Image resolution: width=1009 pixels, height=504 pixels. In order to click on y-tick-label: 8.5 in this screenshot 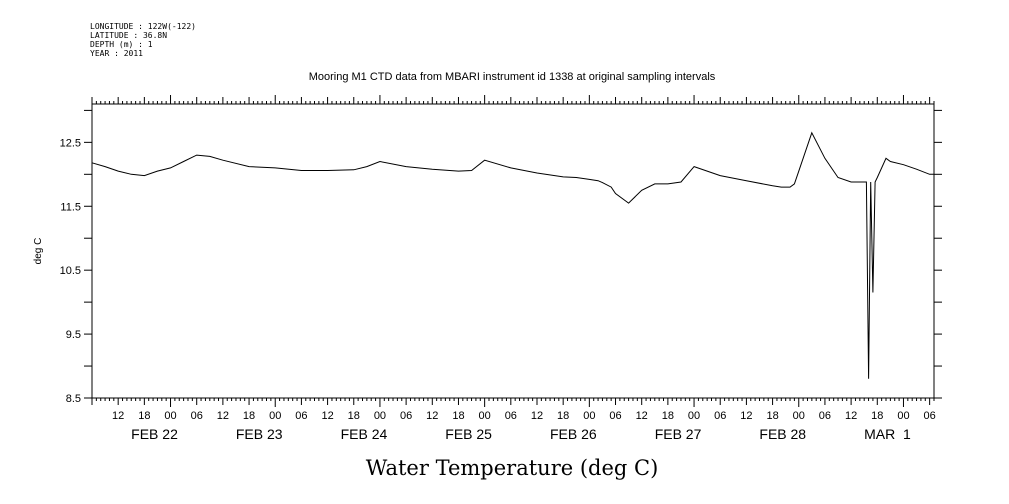, I will do `click(73, 399)`.